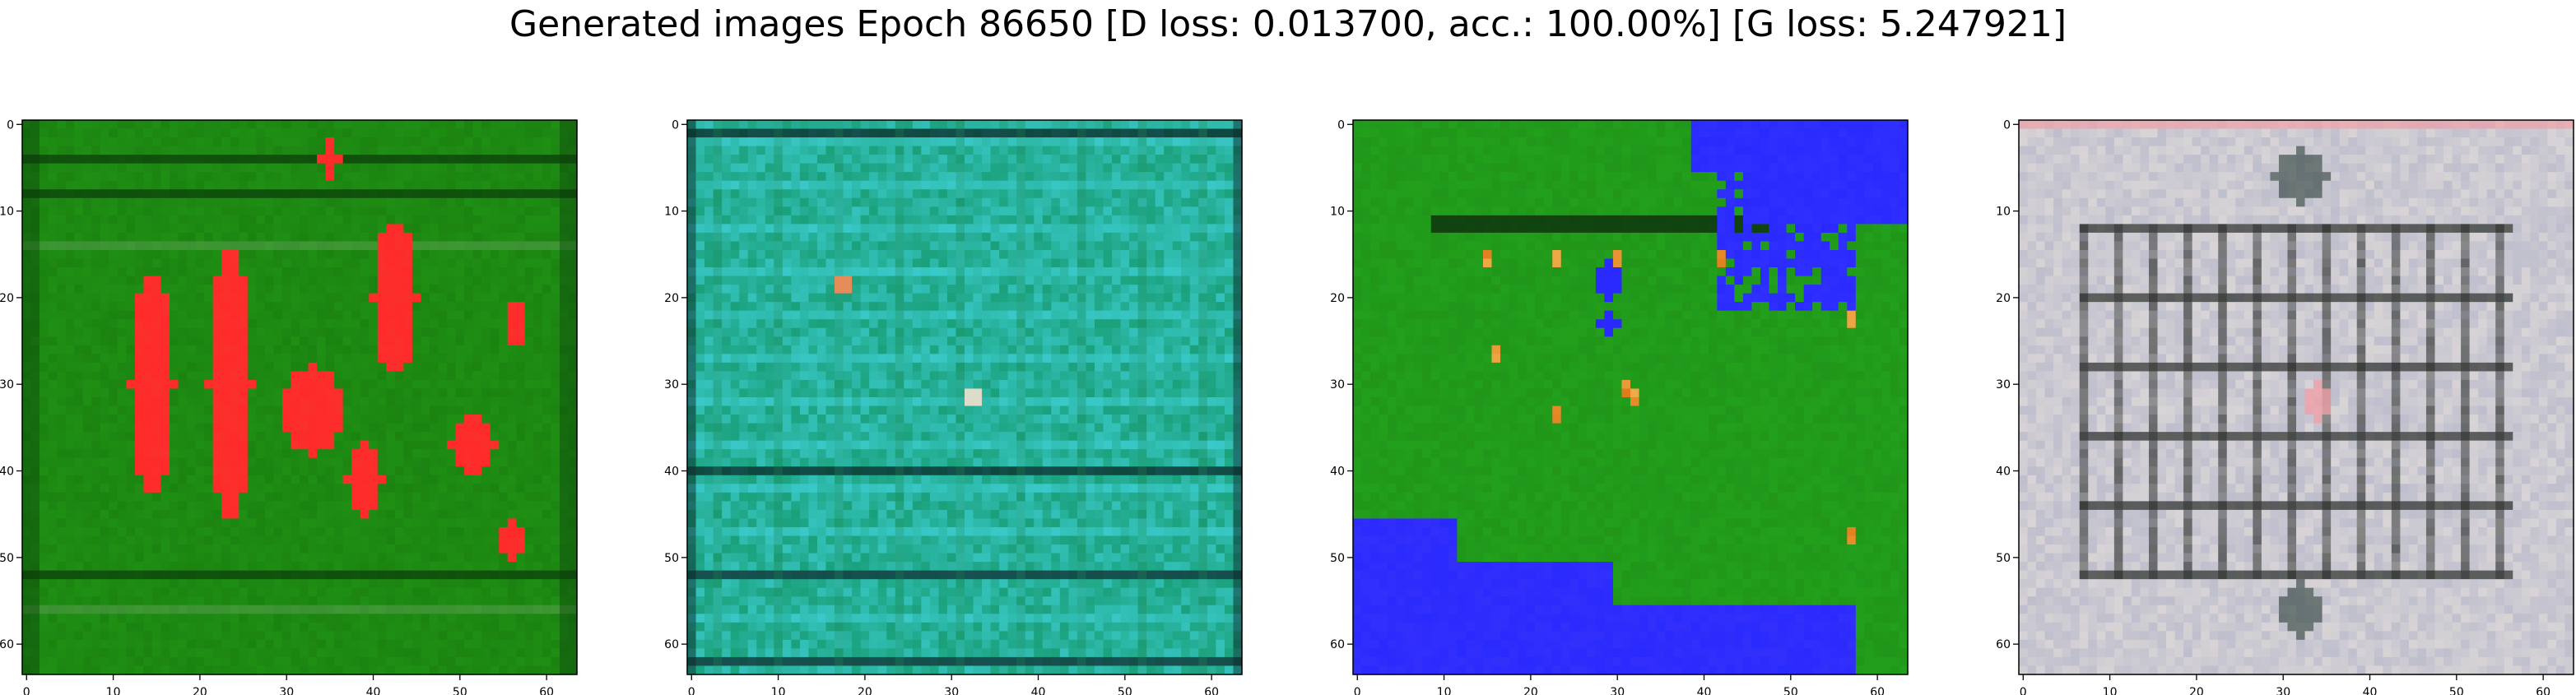  What do you see at coordinates (7, 212) in the screenshot?
I see `y-tick-label: 10` at bounding box center [7, 212].